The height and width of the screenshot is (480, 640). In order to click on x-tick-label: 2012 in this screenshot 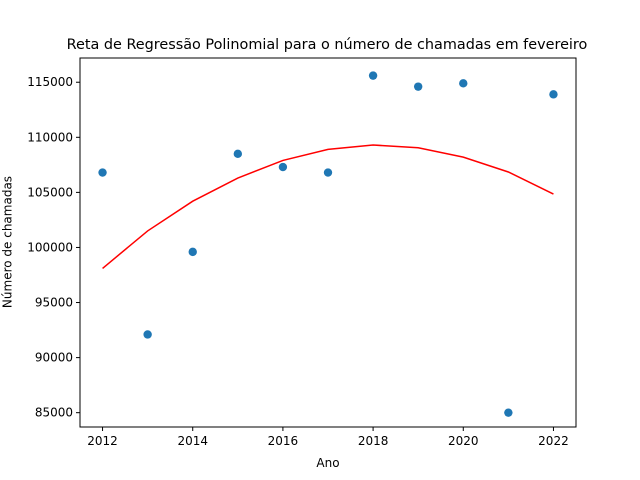, I will do `click(102, 441)`.